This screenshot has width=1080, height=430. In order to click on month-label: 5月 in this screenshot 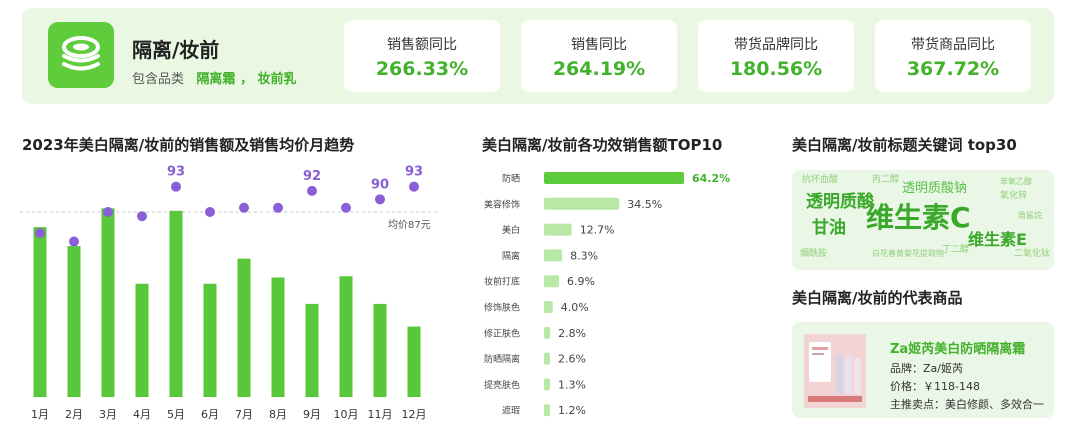, I will do `click(176, 414)`.